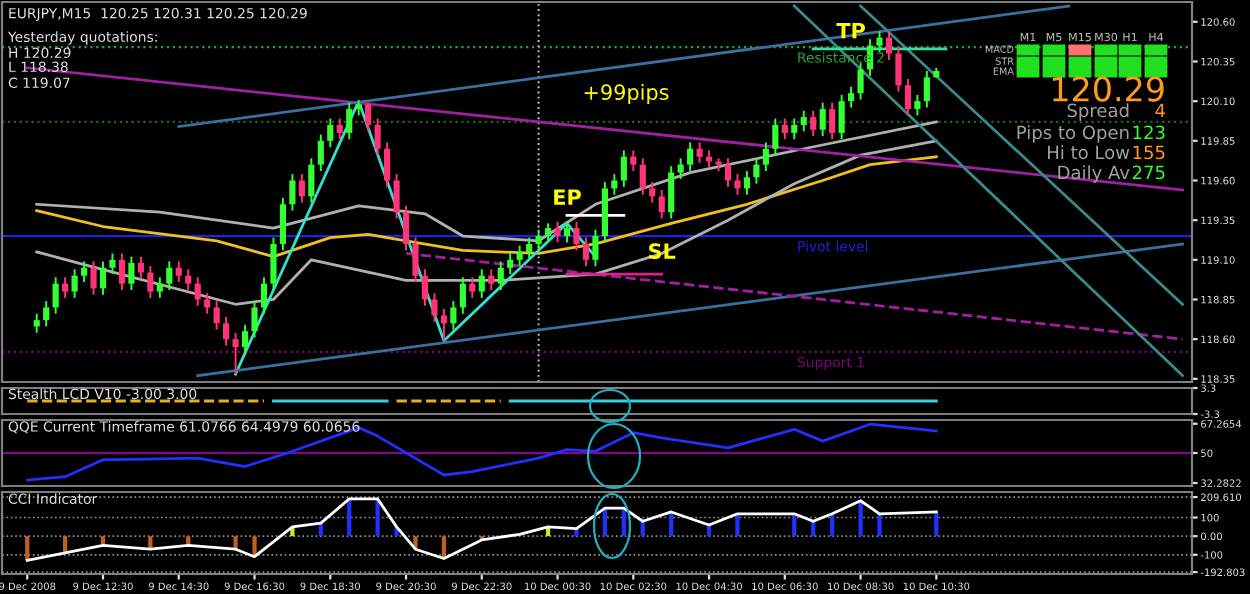 The image size is (1250, 594). I want to click on annotation: 120.29, so click(1108, 89).